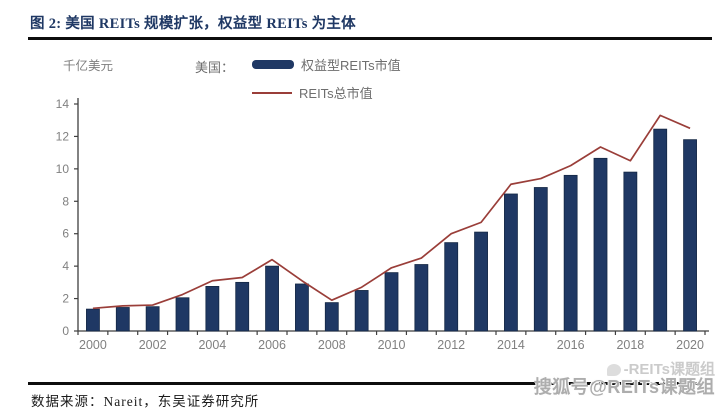 The image size is (723, 416). What do you see at coordinates (392, 345) in the screenshot?
I see `svg-text: 2010` at bounding box center [392, 345].